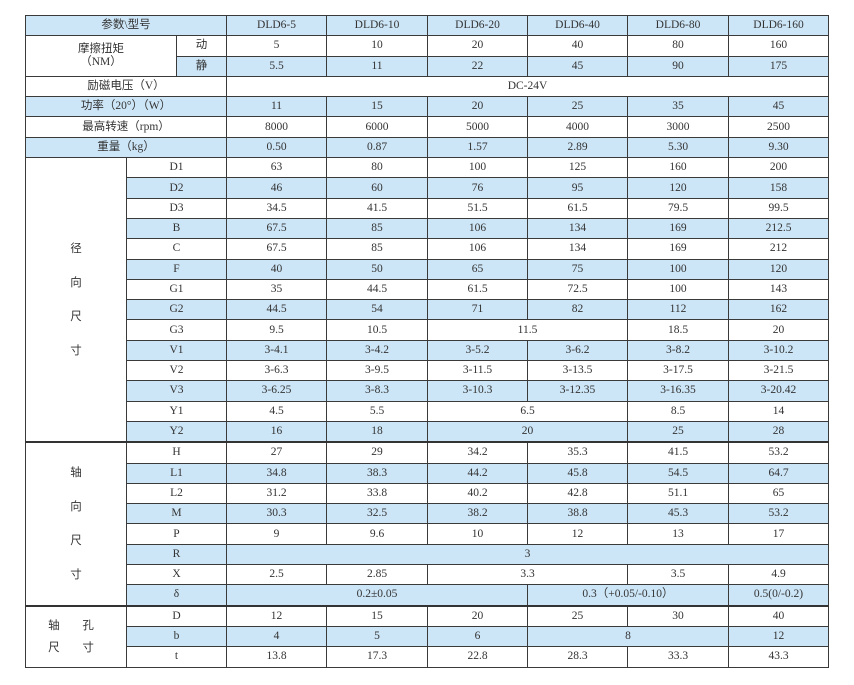  Describe the element at coordinates (377, 391) in the screenshot. I see `value-cell: 3-8.3` at that location.